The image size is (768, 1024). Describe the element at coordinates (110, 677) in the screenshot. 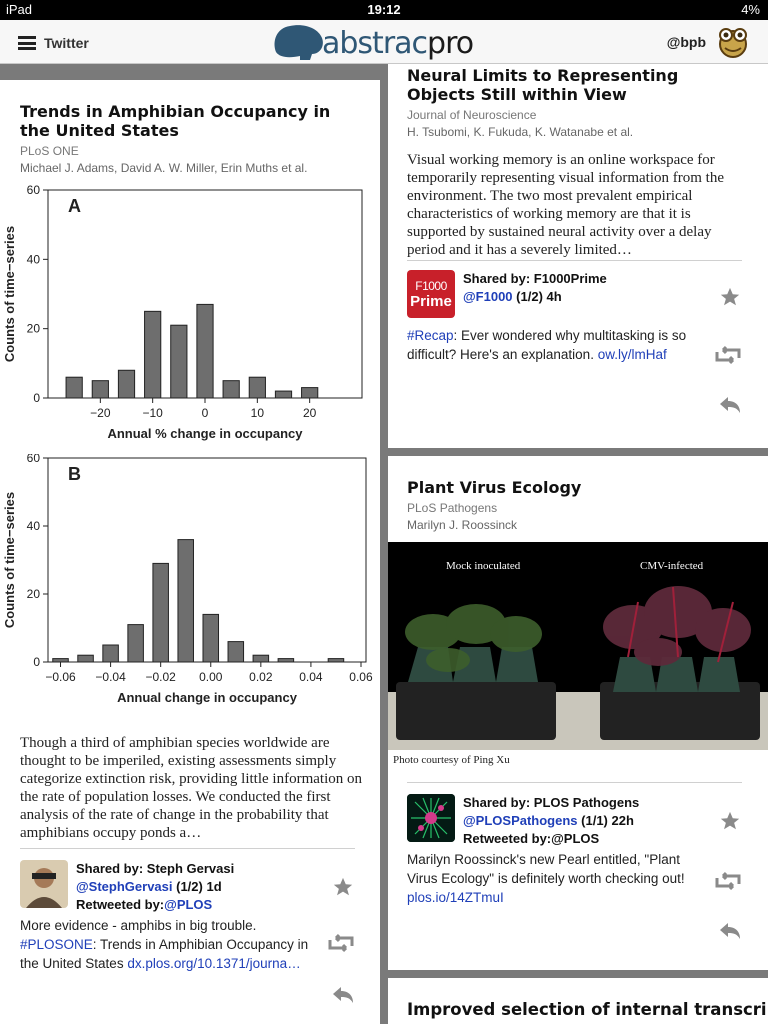

I see `x-tick-label: −0.04` at that location.